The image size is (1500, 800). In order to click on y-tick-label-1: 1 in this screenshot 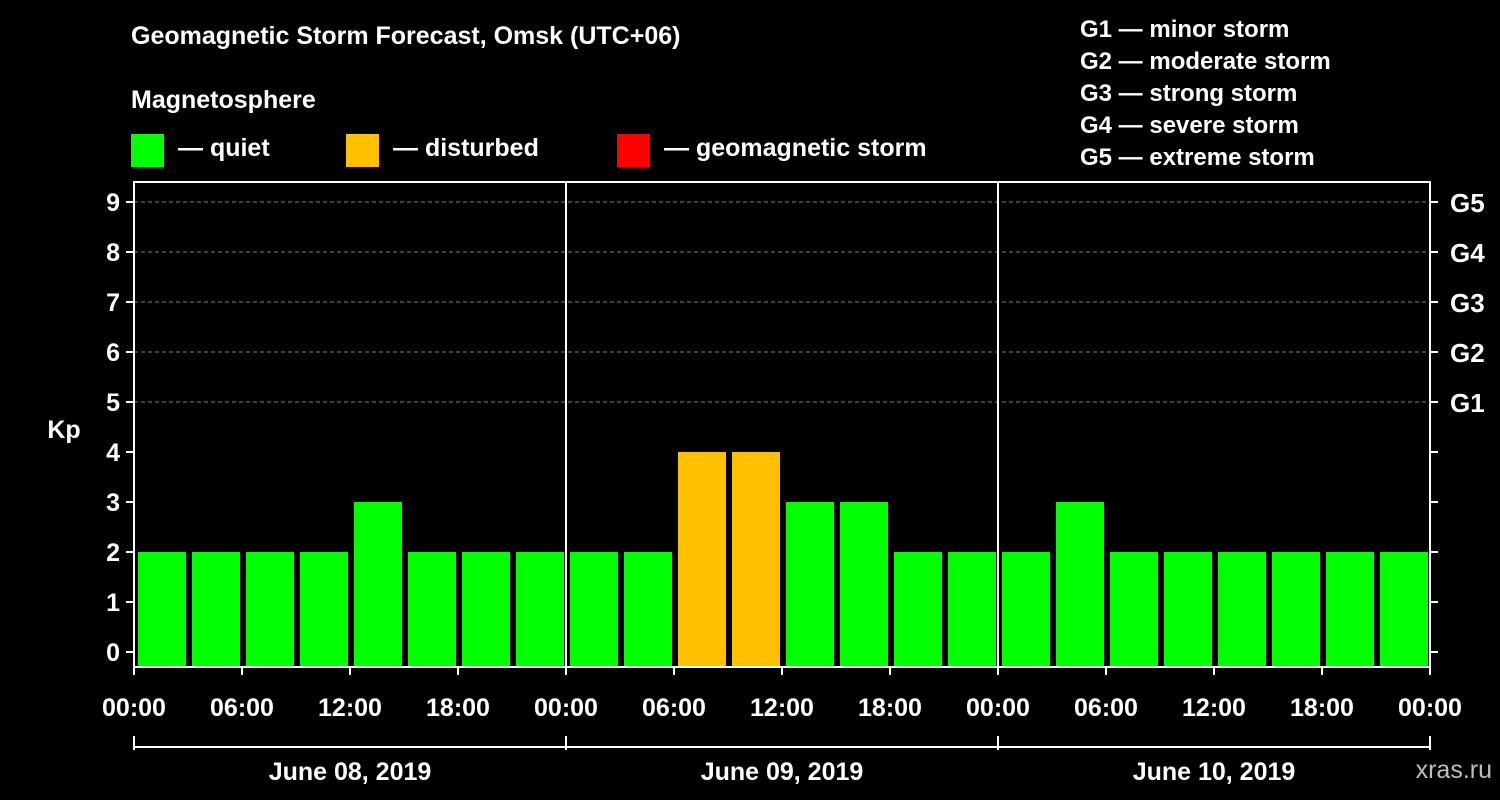, I will do `click(113, 603)`.